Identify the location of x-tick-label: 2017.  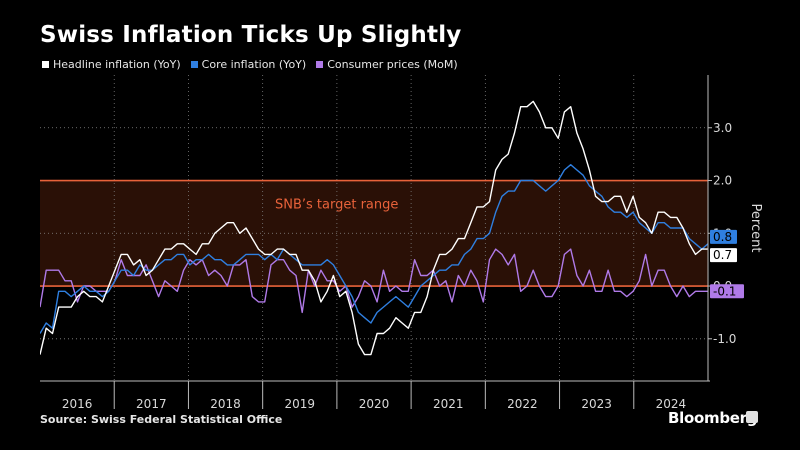
(151, 404).